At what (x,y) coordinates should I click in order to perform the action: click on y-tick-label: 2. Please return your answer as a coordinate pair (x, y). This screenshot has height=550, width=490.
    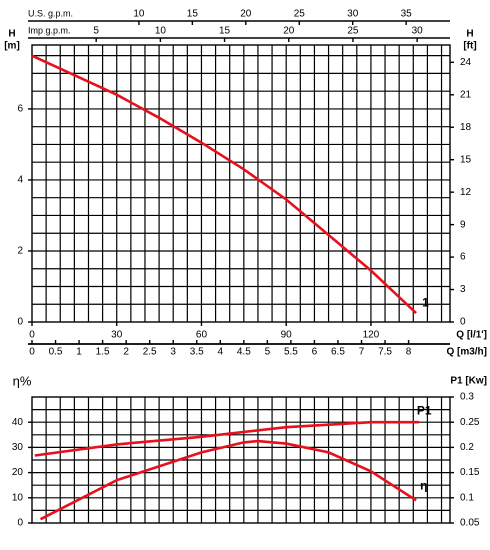
    Looking at the image, I should click on (20, 251).